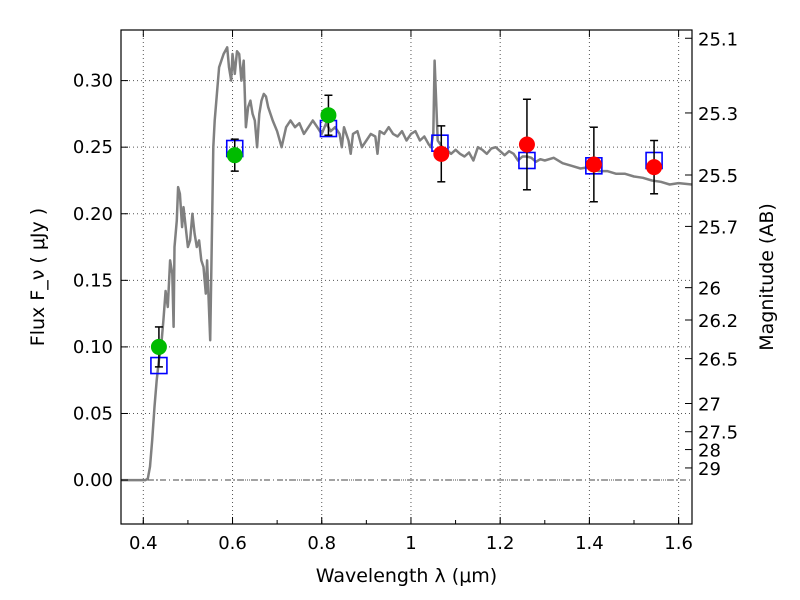  Describe the element at coordinates (718, 114) in the screenshot. I see `mag-tick-label: 25.3` at that location.